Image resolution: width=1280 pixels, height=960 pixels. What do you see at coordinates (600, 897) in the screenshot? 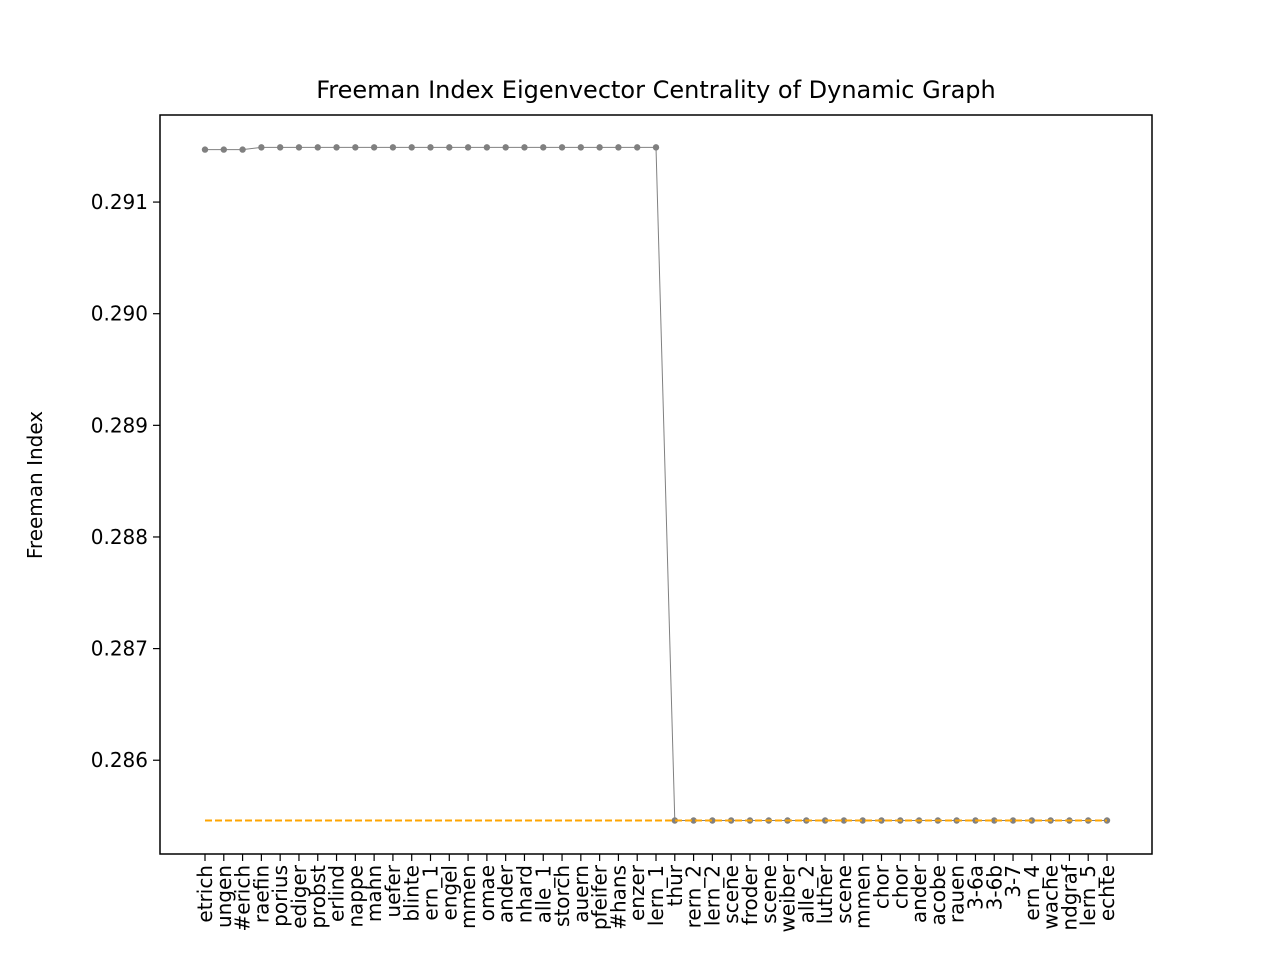
I see `x-tick-label: pfeifer` at bounding box center [600, 897].